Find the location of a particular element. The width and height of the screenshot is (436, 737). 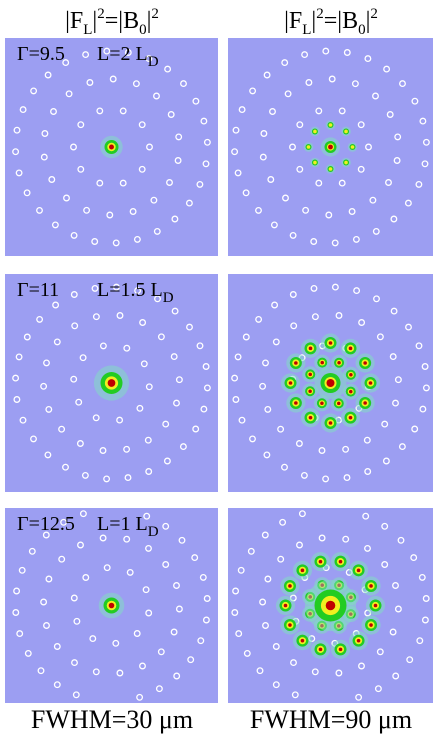

length-label: L=2 LD is located at coordinates (128, 56).